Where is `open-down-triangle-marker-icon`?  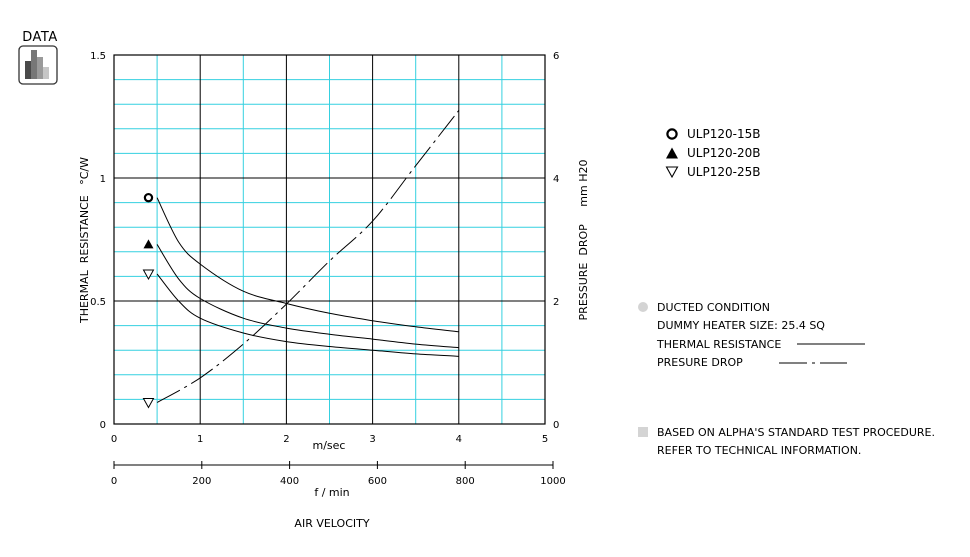
open-down-triangle-marker-icon is located at coordinates (672, 171).